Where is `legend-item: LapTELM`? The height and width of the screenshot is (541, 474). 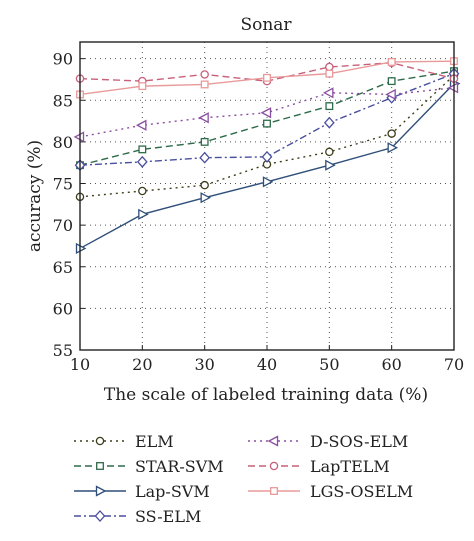
legend-item: LapTELM is located at coordinates (319, 466).